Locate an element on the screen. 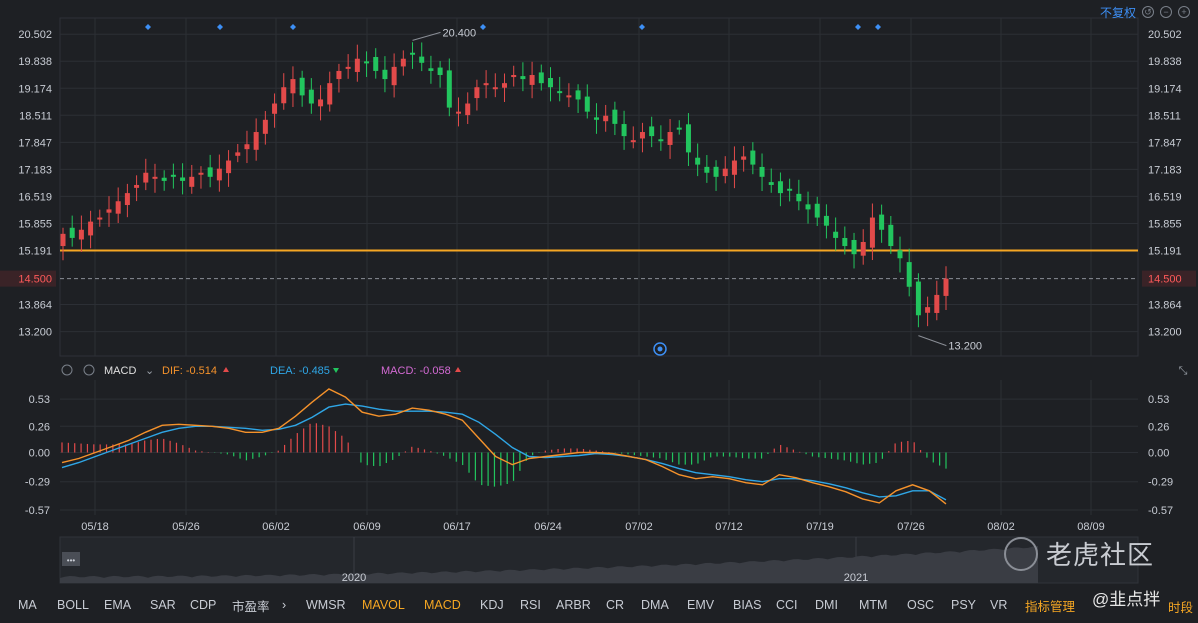  price-tick-left: 19.174 is located at coordinates (35, 89).